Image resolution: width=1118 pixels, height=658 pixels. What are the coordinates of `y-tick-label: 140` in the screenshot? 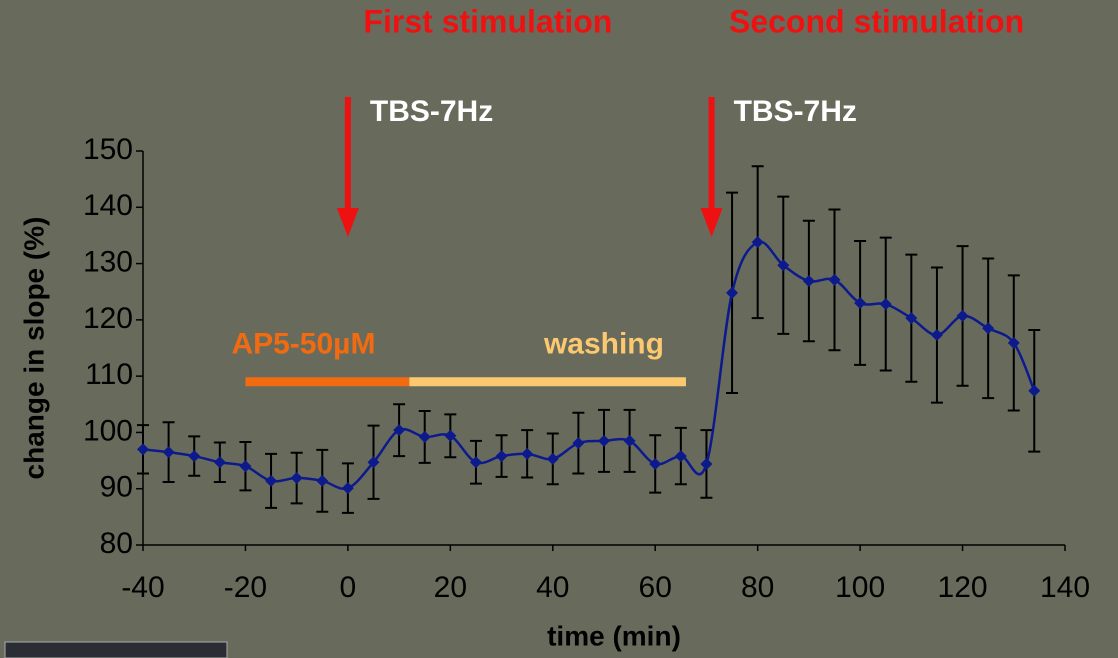 It's located at (108, 205).